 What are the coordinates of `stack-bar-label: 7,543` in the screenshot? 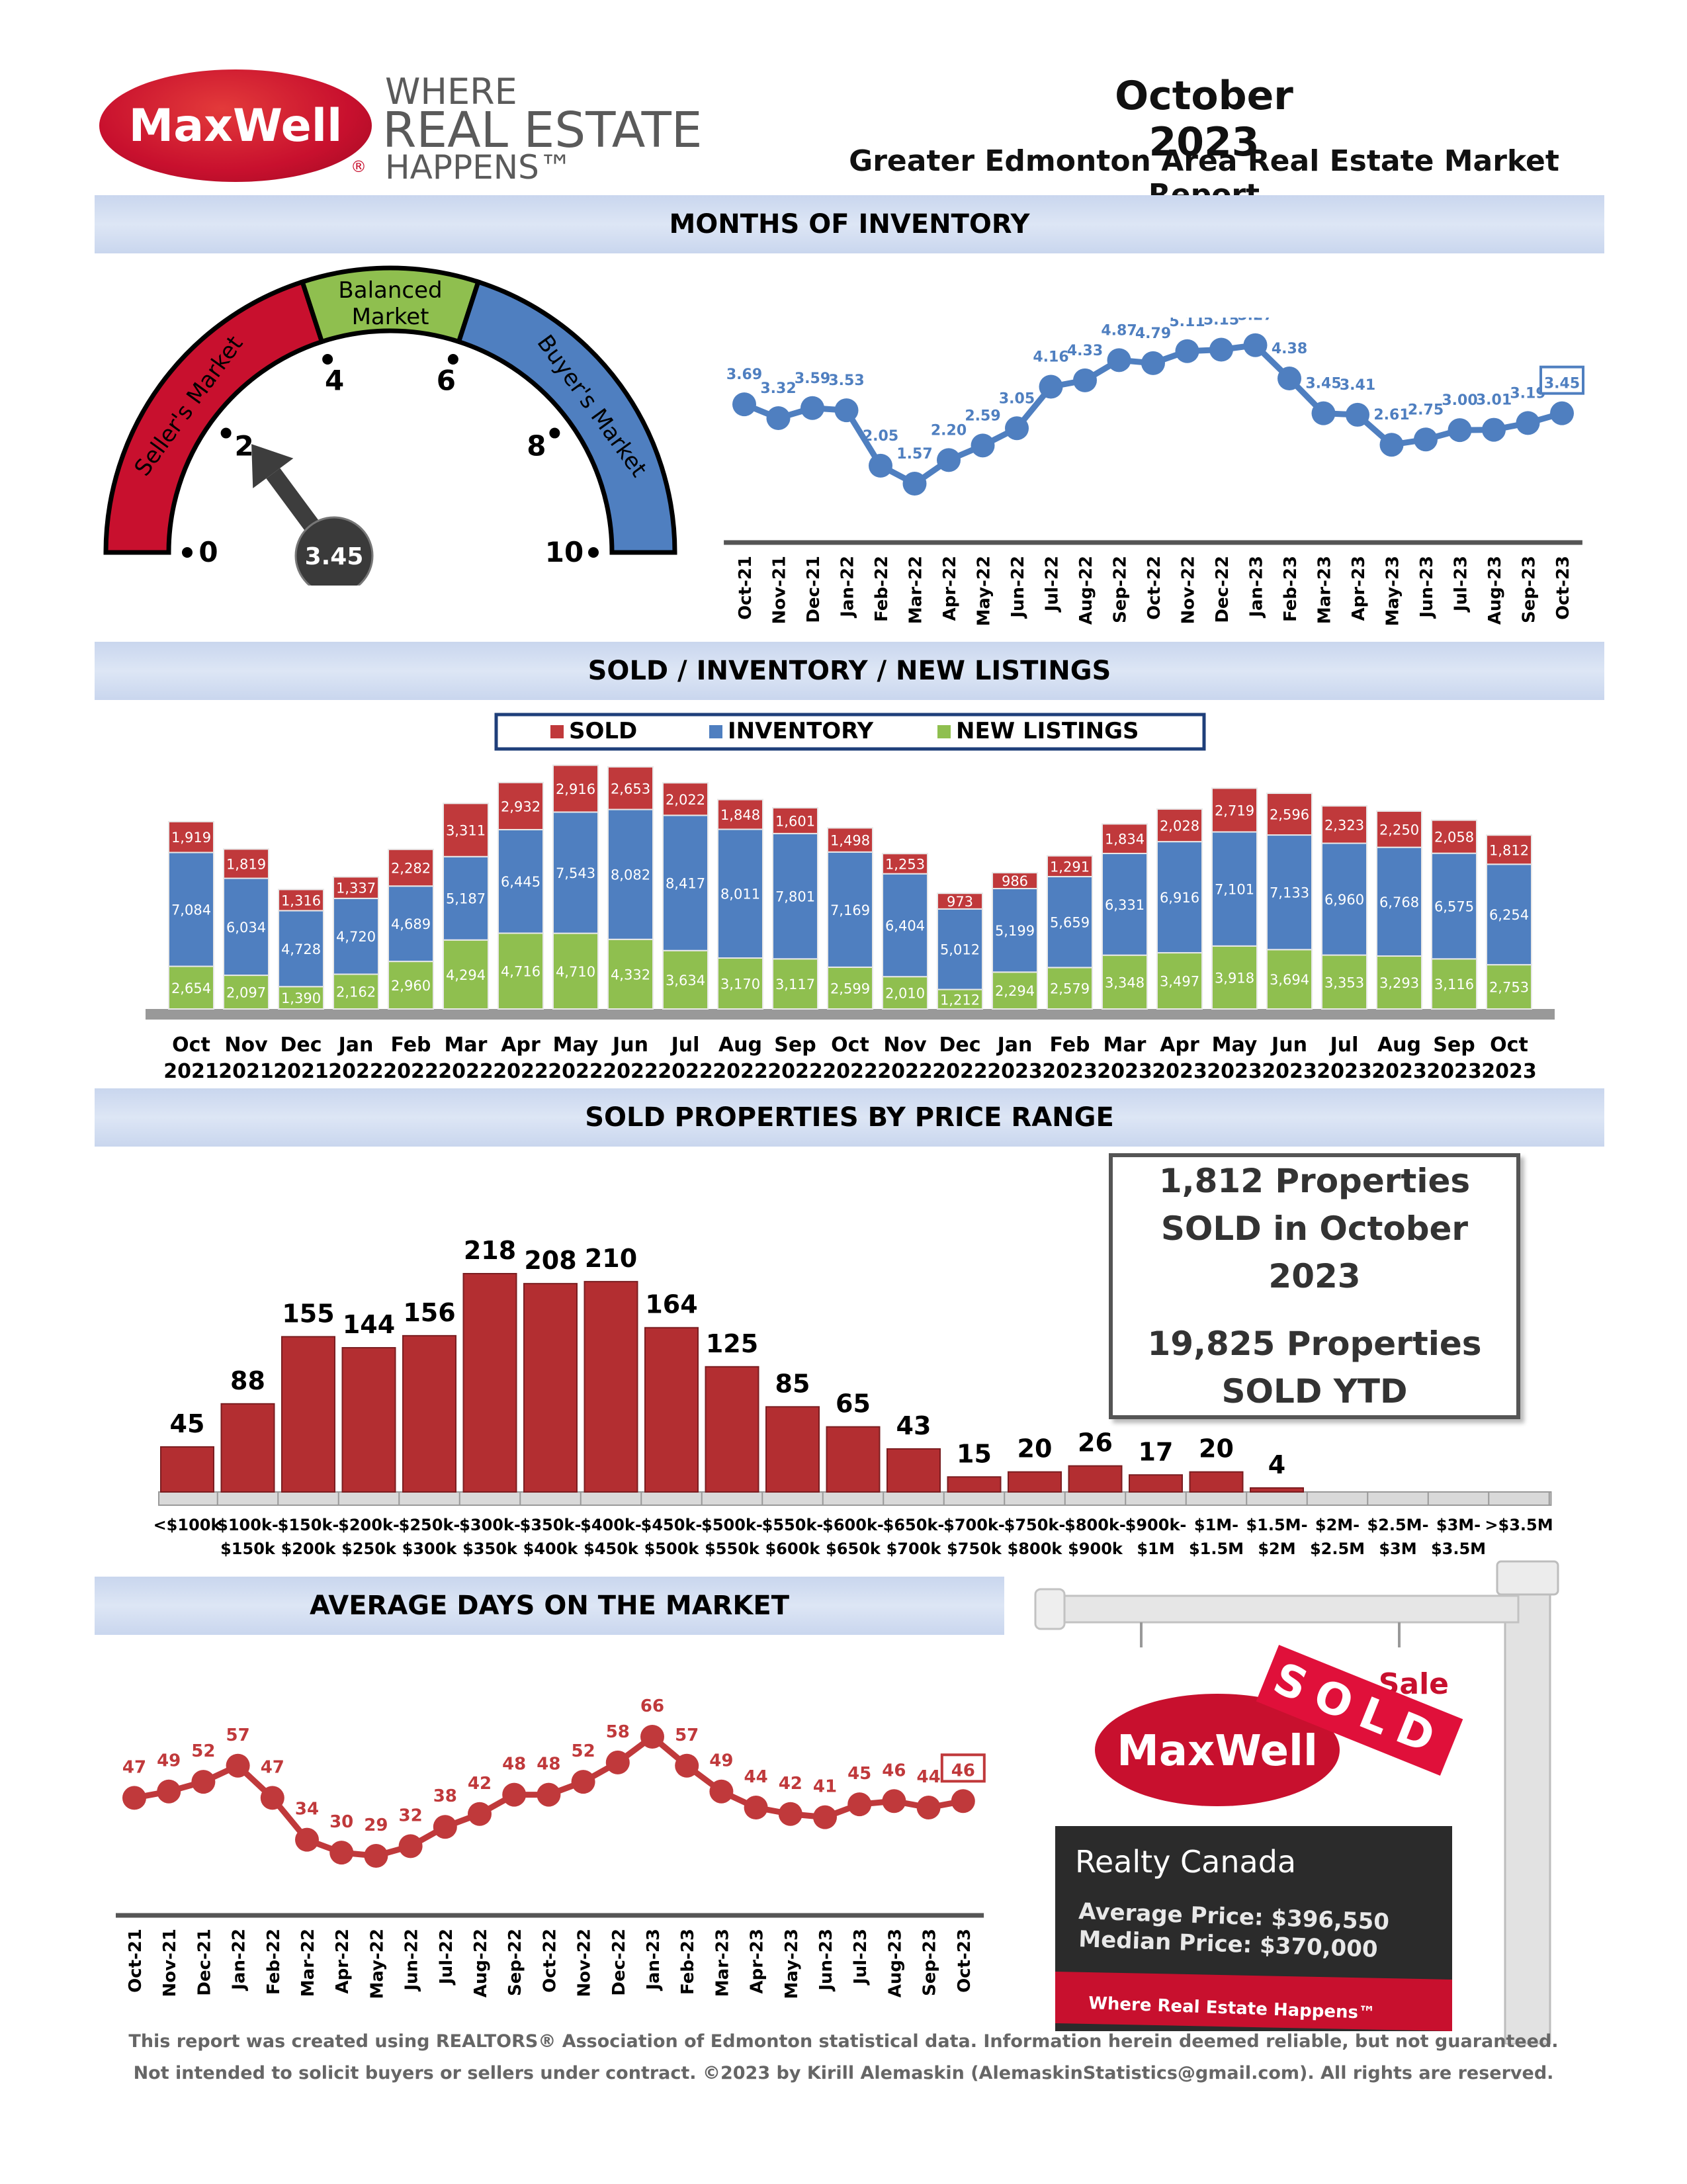 It's located at (575, 873).